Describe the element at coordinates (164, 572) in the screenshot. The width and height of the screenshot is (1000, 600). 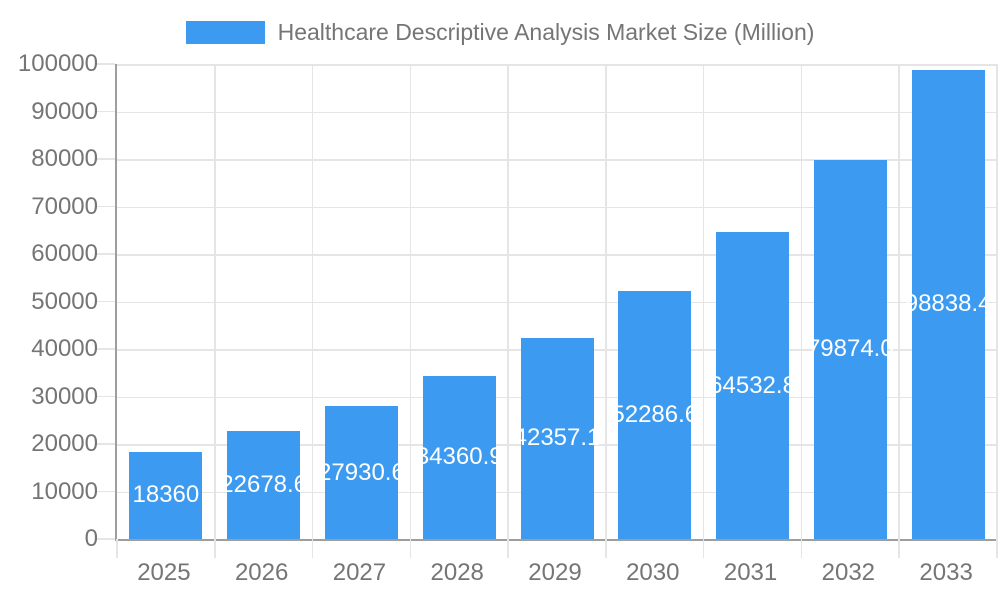
I see `x-axis-tick-label: 2025` at that location.